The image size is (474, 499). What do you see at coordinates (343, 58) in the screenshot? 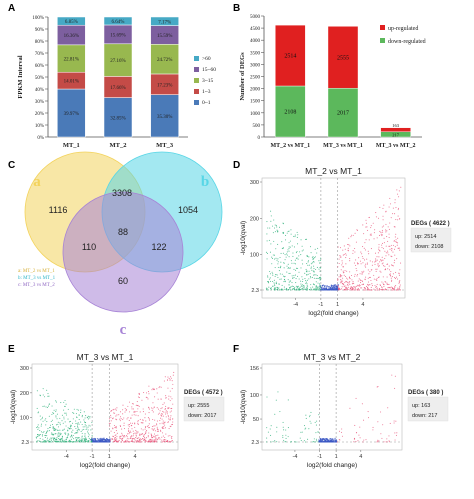
I see `data-label: 2555` at bounding box center [343, 58].